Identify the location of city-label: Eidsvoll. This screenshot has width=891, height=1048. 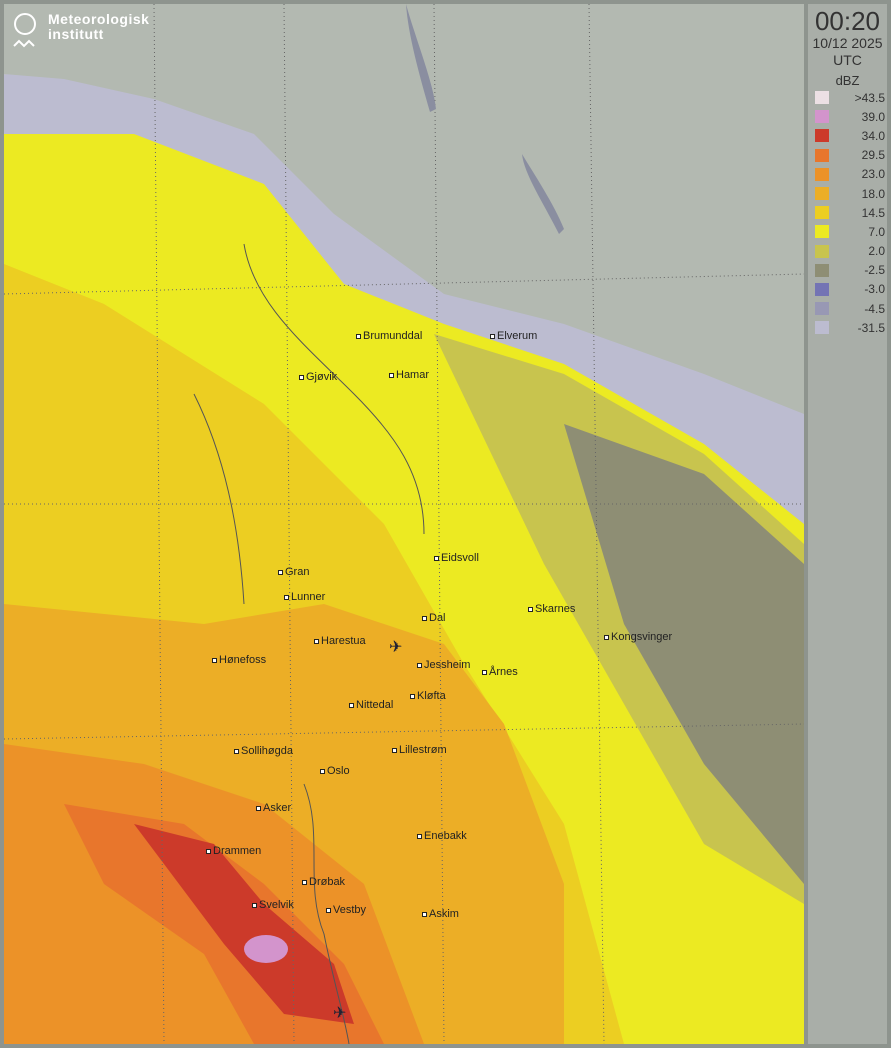
(456, 558).